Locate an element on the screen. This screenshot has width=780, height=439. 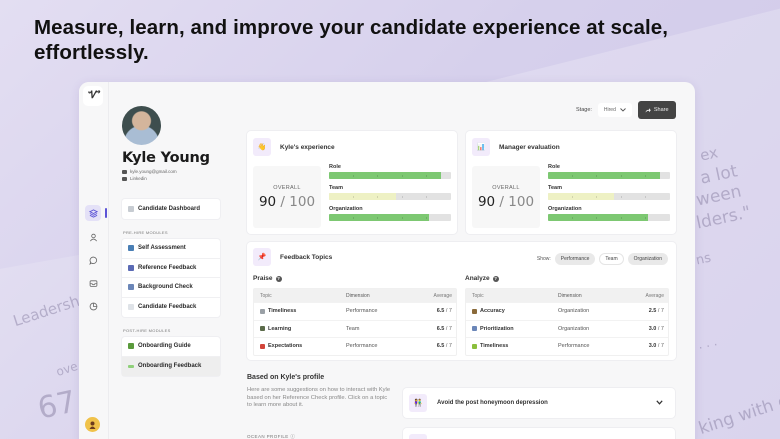
table-row: Expectations Performance 6.5 / 7 is located at coordinates (355, 346).